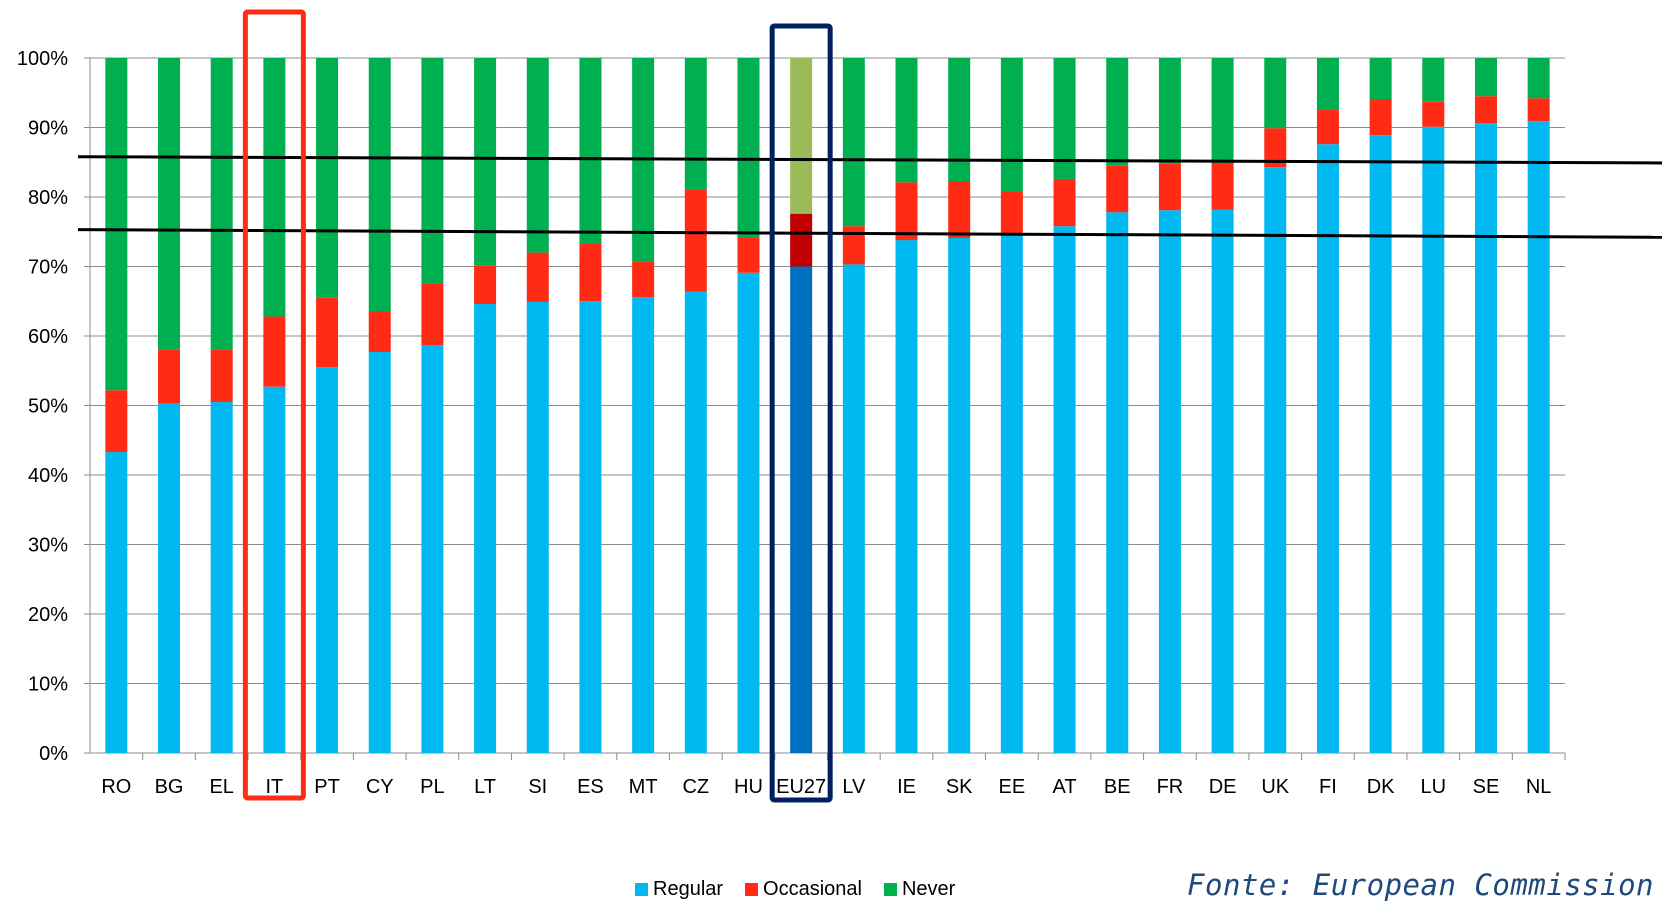 The height and width of the screenshot is (907, 1662). What do you see at coordinates (801, 413) in the screenshot?
I see `highlight-box-eu27` at bounding box center [801, 413].